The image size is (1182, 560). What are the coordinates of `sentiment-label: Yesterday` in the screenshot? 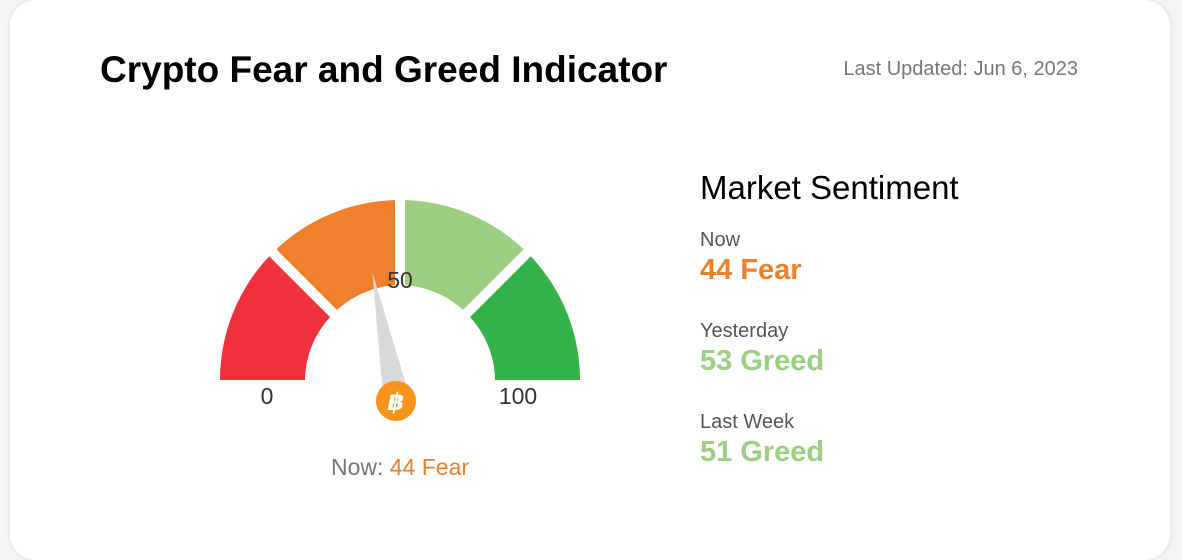 It's located at (744, 331).